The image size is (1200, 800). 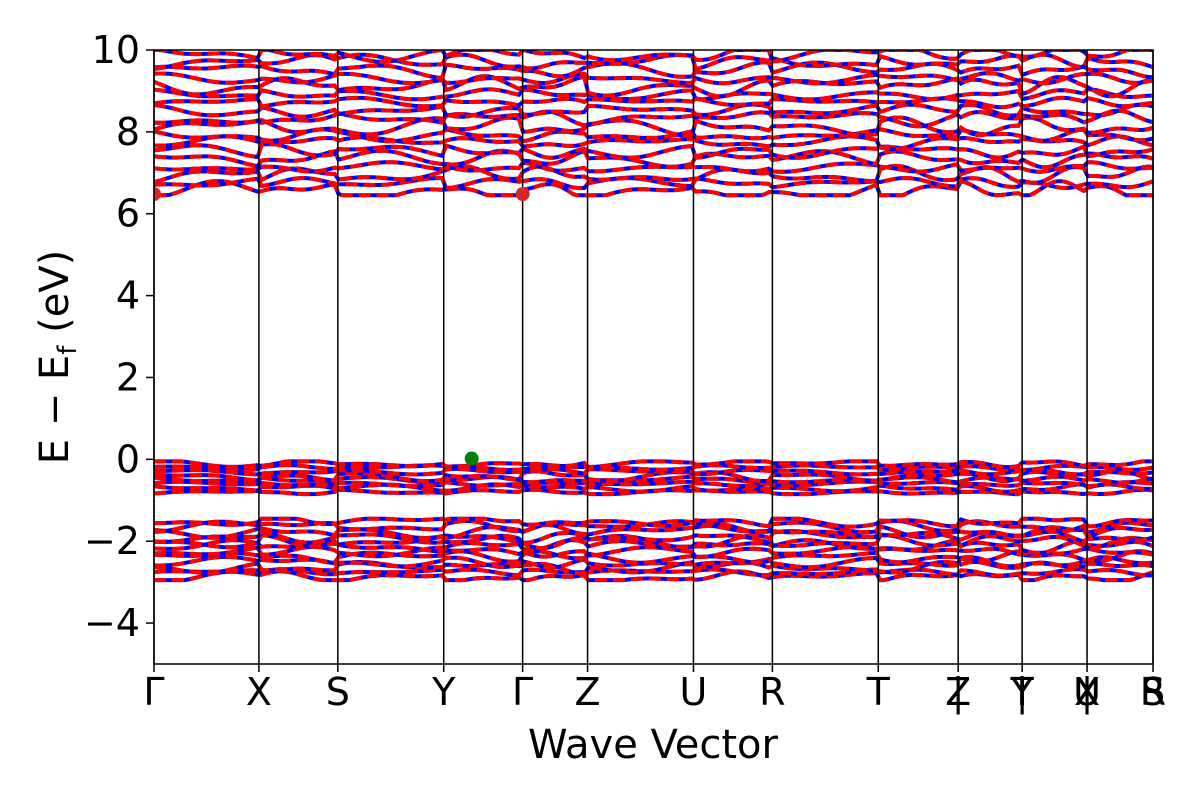 I want to click on markers-layer, so click(x=342, y=326).